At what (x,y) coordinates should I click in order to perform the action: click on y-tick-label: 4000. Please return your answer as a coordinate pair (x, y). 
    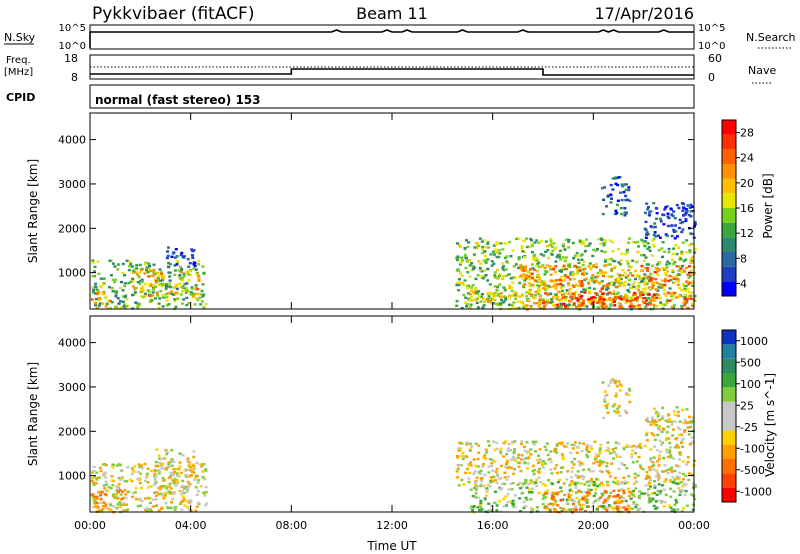
    Looking at the image, I should click on (72, 140).